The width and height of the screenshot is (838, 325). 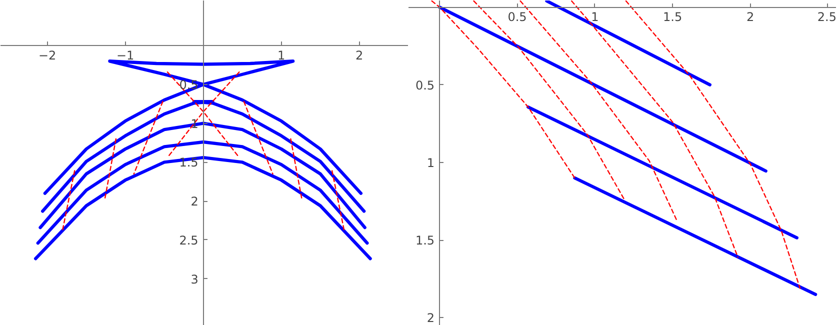 I want to click on y-tick-label: 3, so click(x=194, y=279).